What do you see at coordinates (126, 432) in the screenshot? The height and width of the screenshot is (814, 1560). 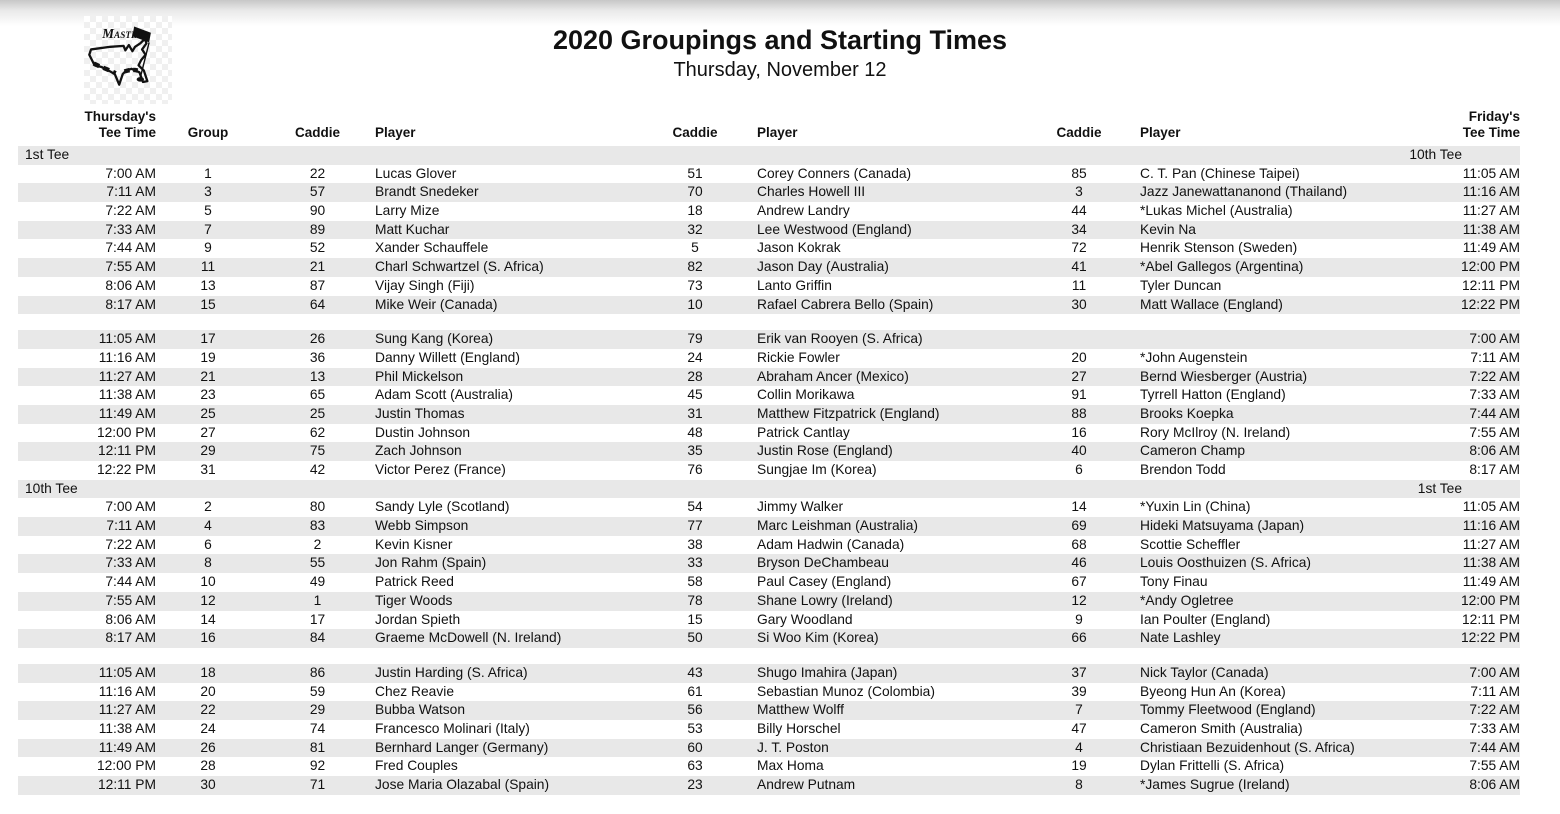 I see `thursday-tee-time-cell: 12:00 PM` at bounding box center [126, 432].